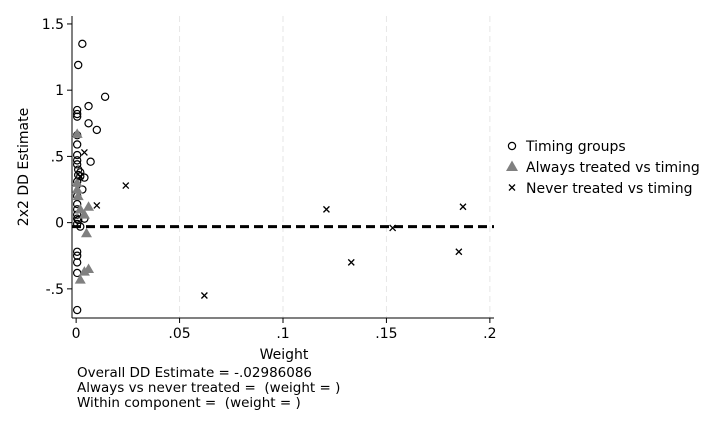 The height and width of the screenshot is (432, 720). Describe the element at coordinates (189, 403) in the screenshot. I see `within-component-text: Within component = (weight = )` at that location.